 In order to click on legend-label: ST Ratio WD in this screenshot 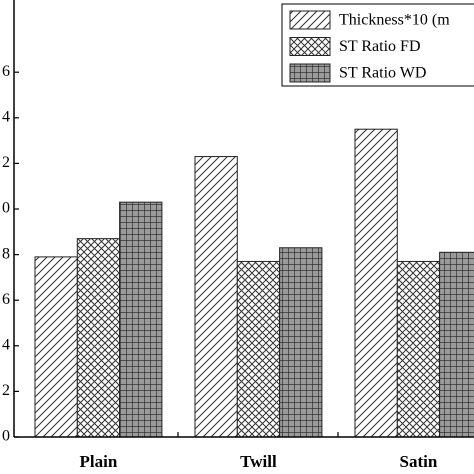, I will do `click(382, 73)`.